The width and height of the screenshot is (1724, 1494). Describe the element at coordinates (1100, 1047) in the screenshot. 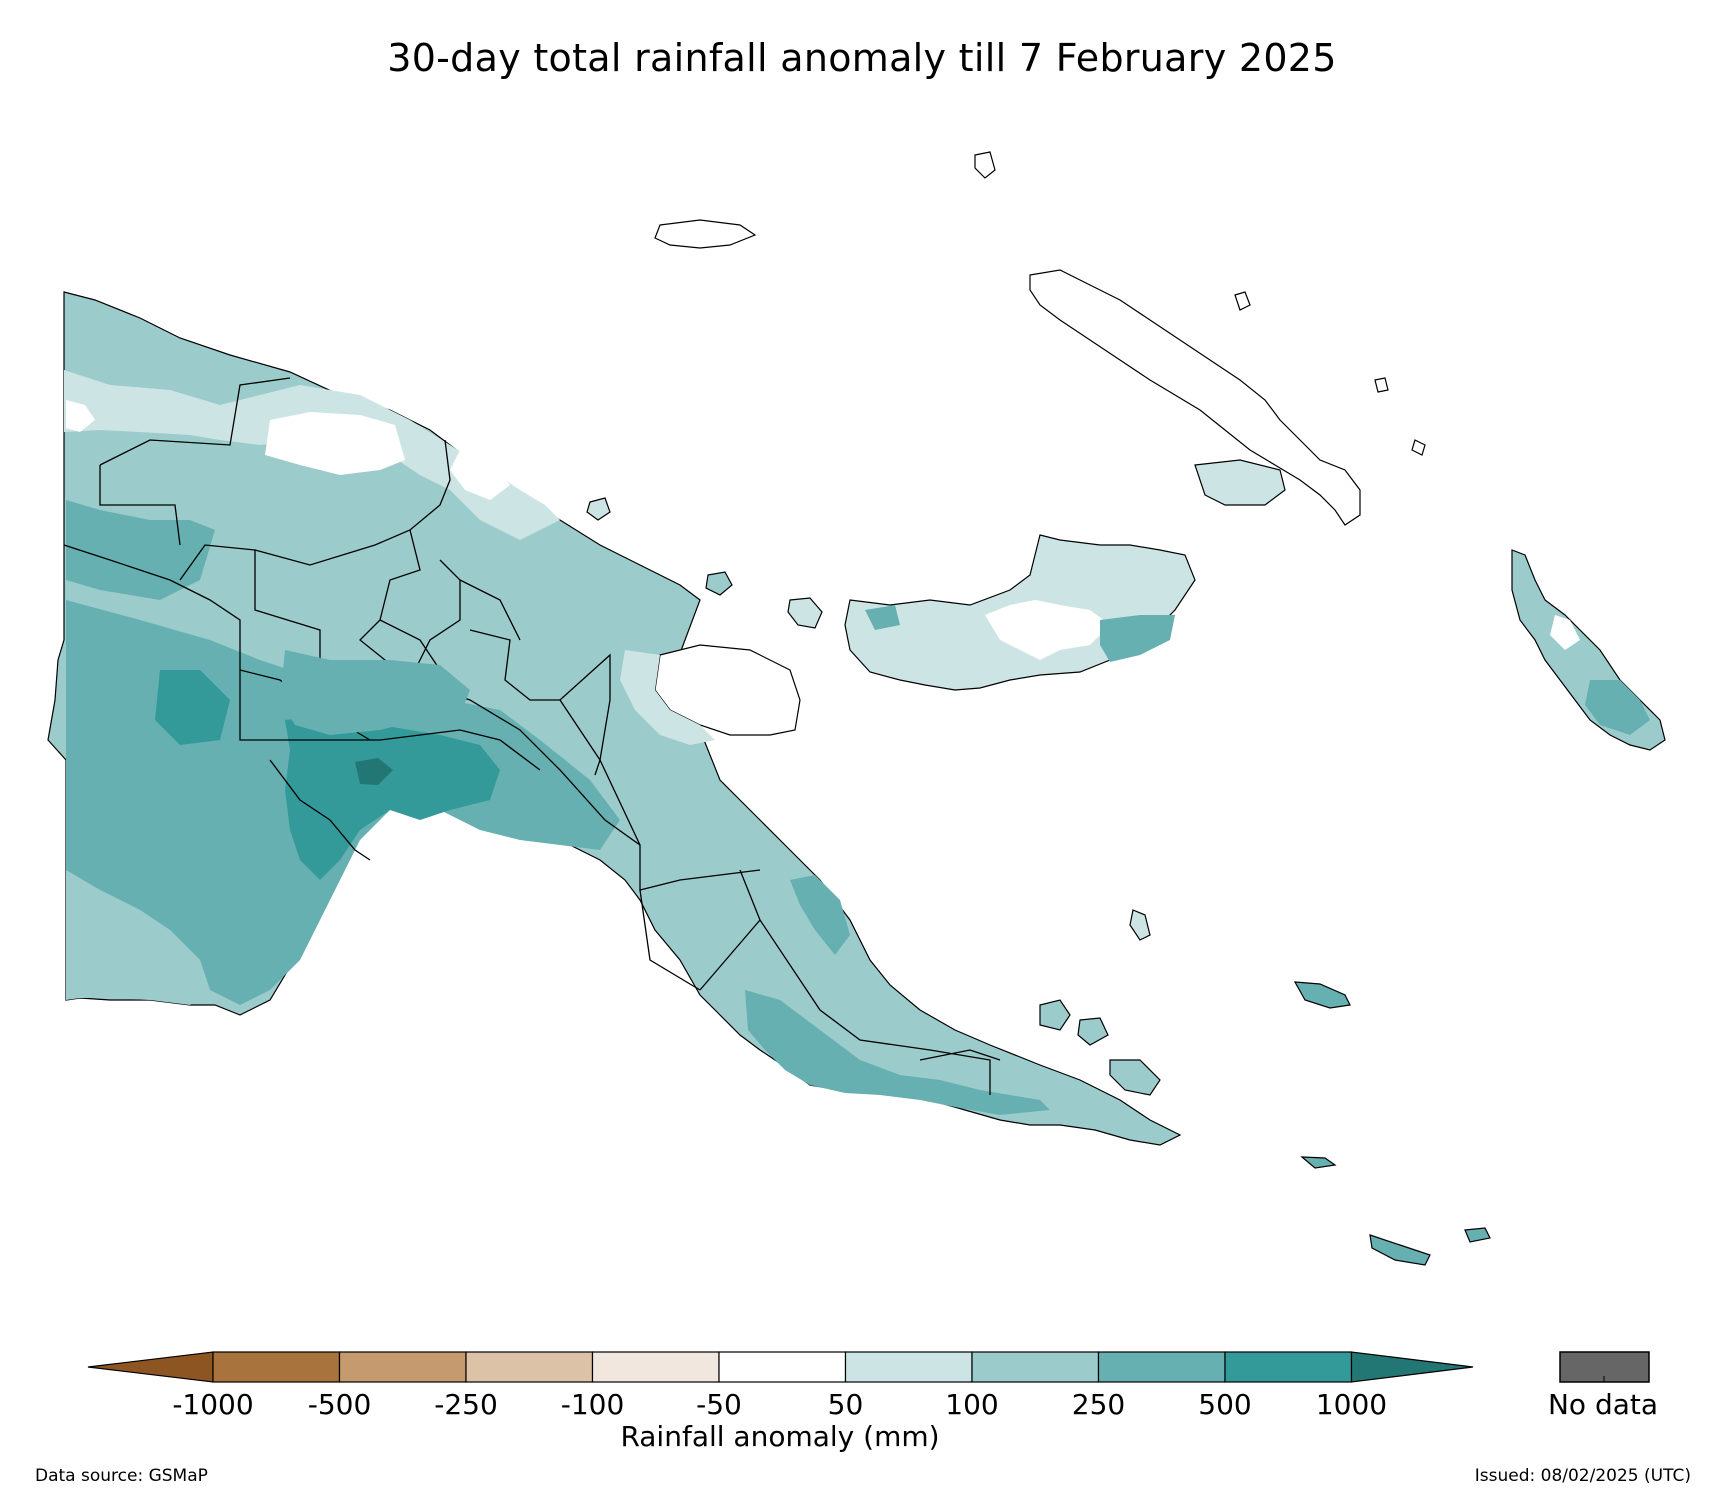

I see `dentrecasteaux-island` at that location.